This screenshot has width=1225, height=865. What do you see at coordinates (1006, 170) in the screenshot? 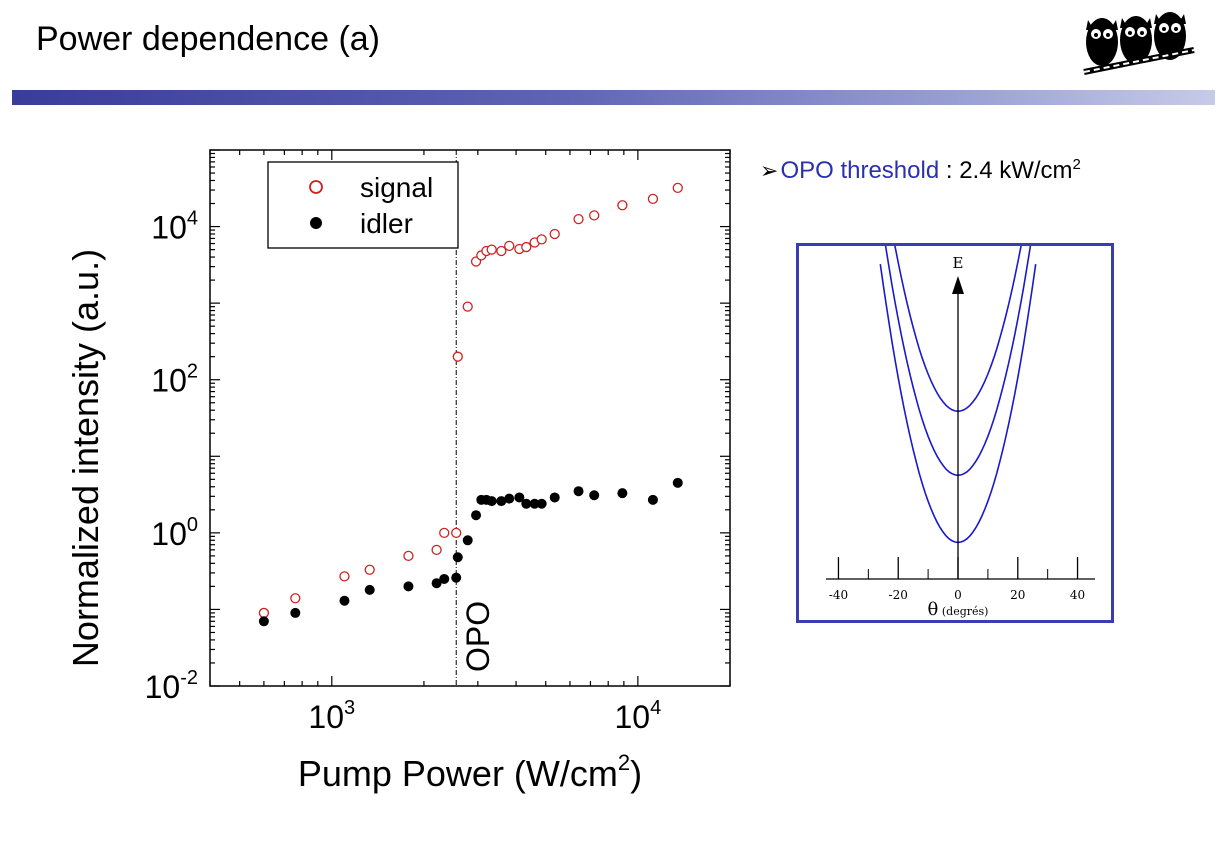
I see `threshold-note-value: : 2.4 kW/cm` at bounding box center [1006, 170].